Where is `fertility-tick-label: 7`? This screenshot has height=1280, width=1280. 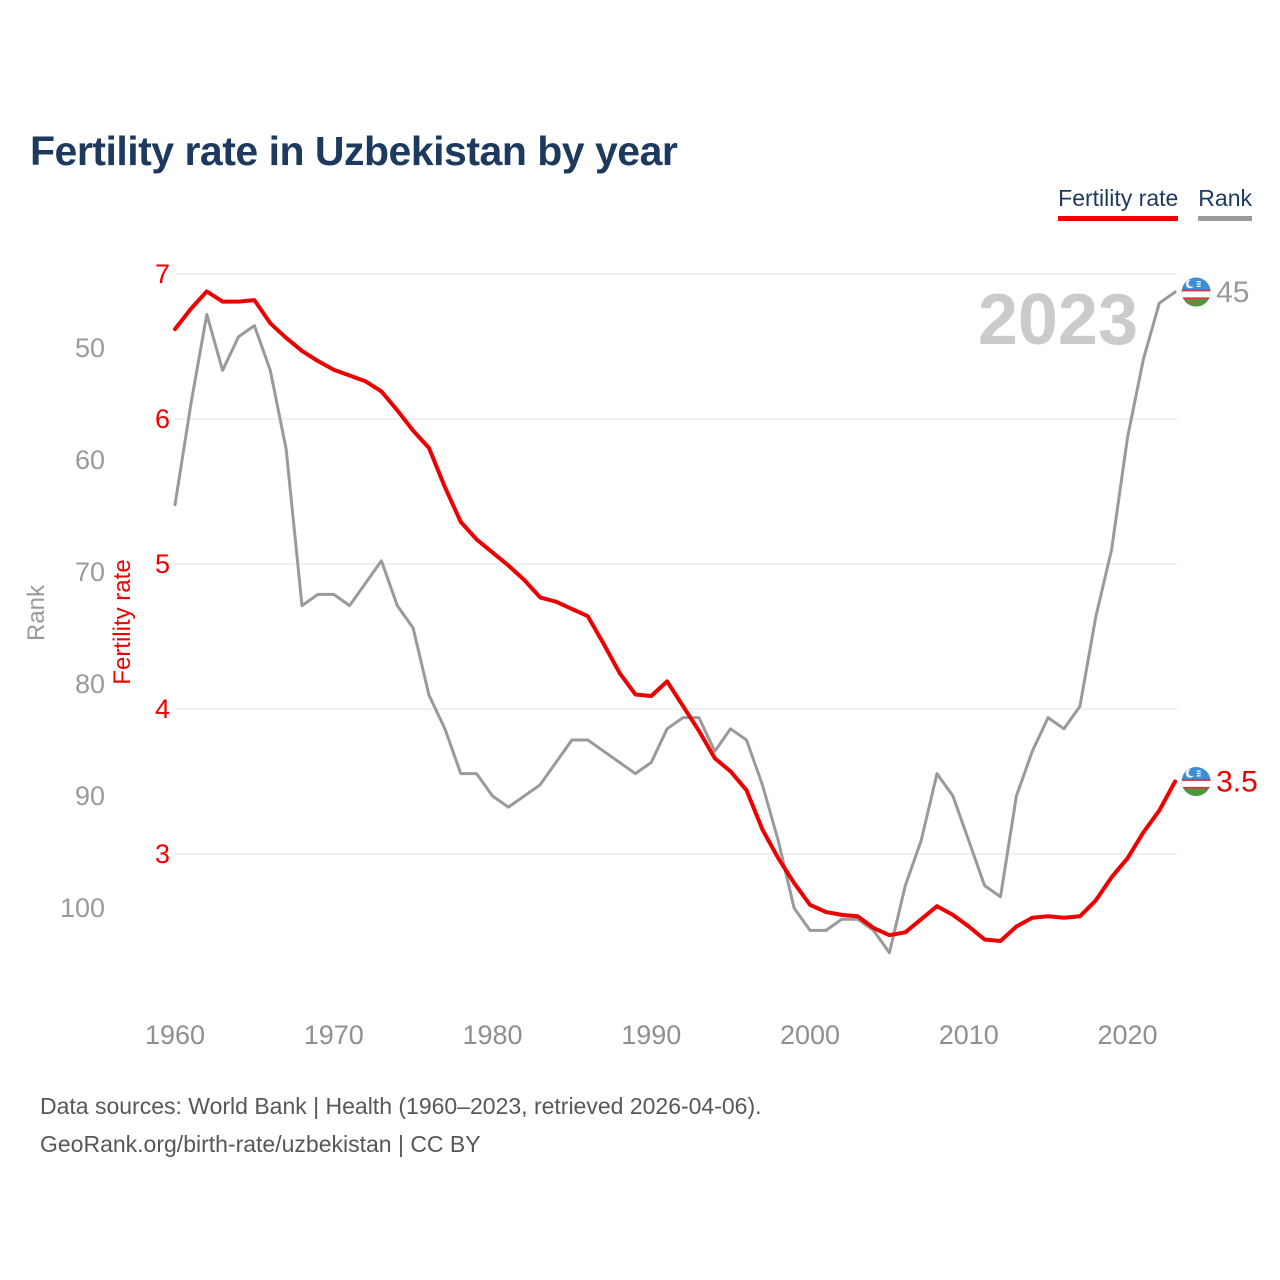 fertility-tick-label: 7 is located at coordinates (162, 274).